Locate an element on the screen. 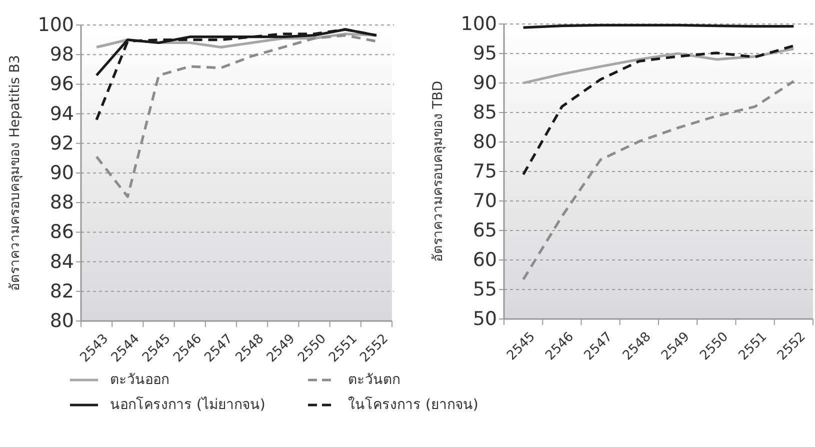  y-tick-label: 85 is located at coordinates (484, 113).